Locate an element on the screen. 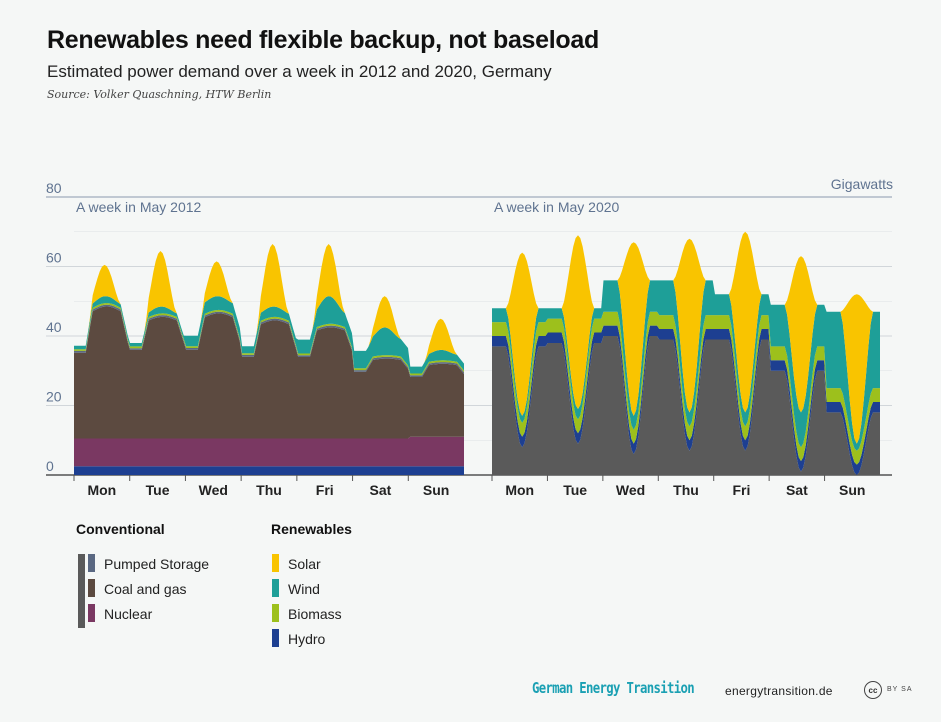 The height and width of the screenshot is (722, 941). cc-license-icon: cc is located at coordinates (873, 690).